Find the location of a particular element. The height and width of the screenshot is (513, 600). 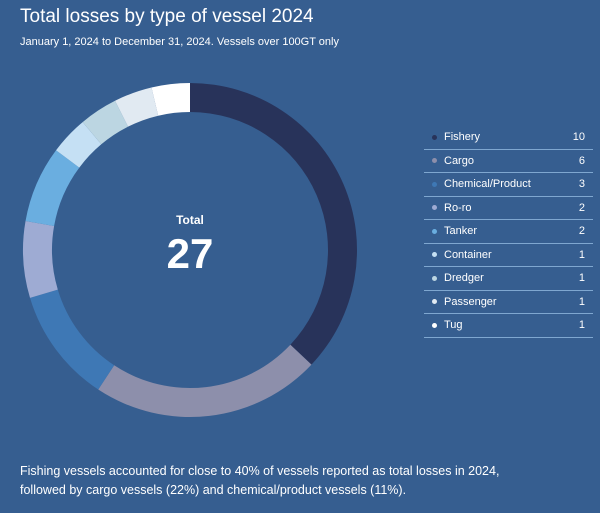

legend-label: Cargo is located at coordinates (459, 160).